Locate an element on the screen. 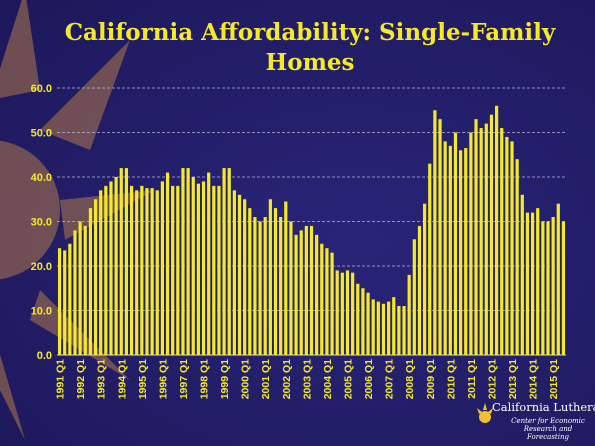  y-tick-label: 20.0 is located at coordinates (41, 267).